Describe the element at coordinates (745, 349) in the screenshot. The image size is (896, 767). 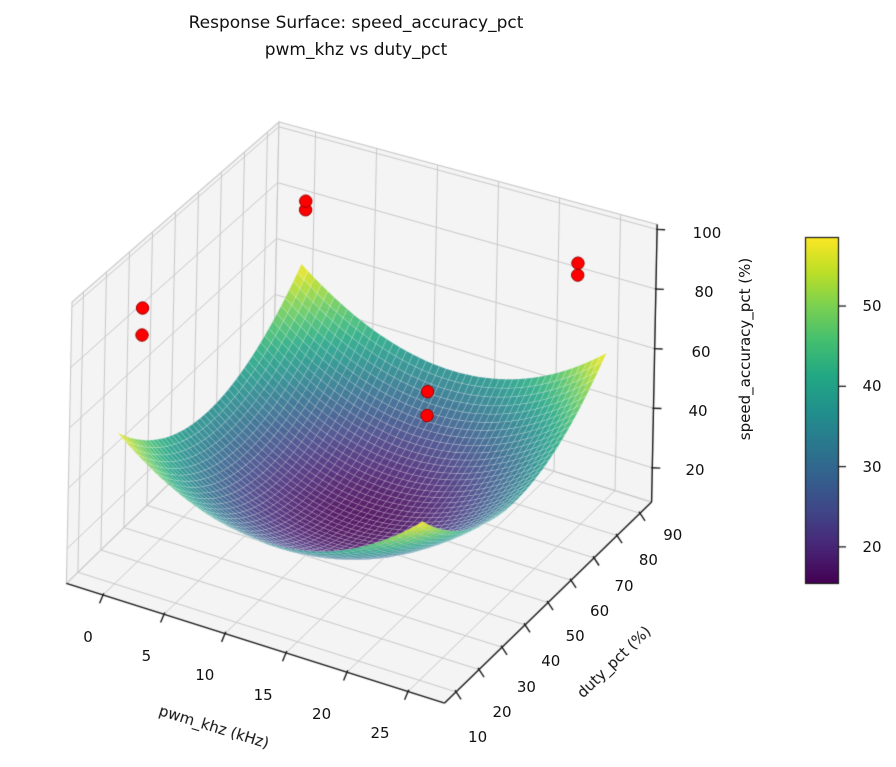
I see `z-axis-label: speed_accuracy_pct (%)` at that location.